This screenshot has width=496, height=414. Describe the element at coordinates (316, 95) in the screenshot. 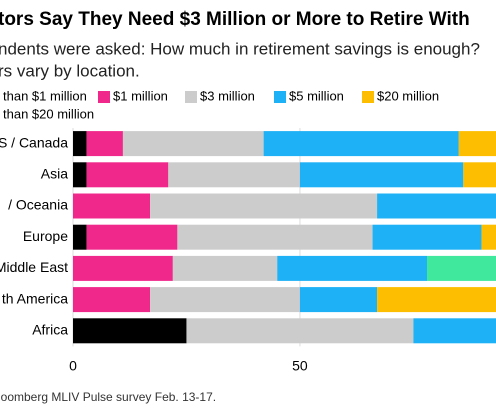

I see `legend-label: $5 million` at that location.